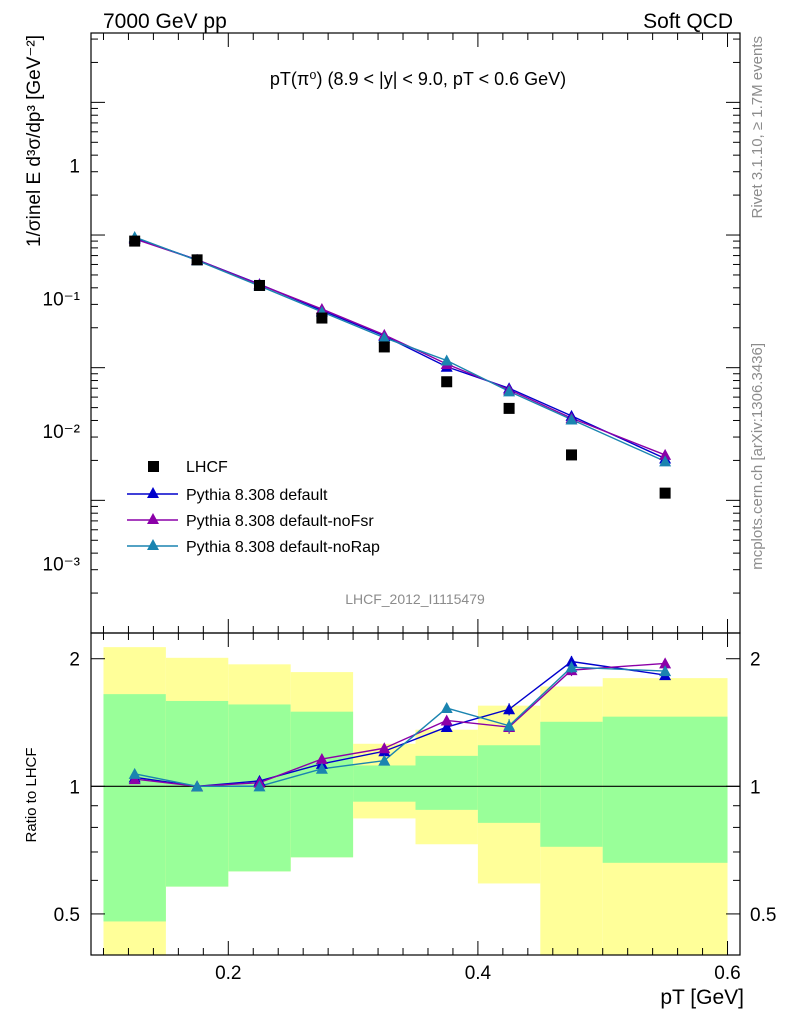 Image resolution: width=786 pixels, height=1024 pixels. Describe the element at coordinates (207, 467) in the screenshot. I see `legend-label-lhcf: LHCF` at that location.